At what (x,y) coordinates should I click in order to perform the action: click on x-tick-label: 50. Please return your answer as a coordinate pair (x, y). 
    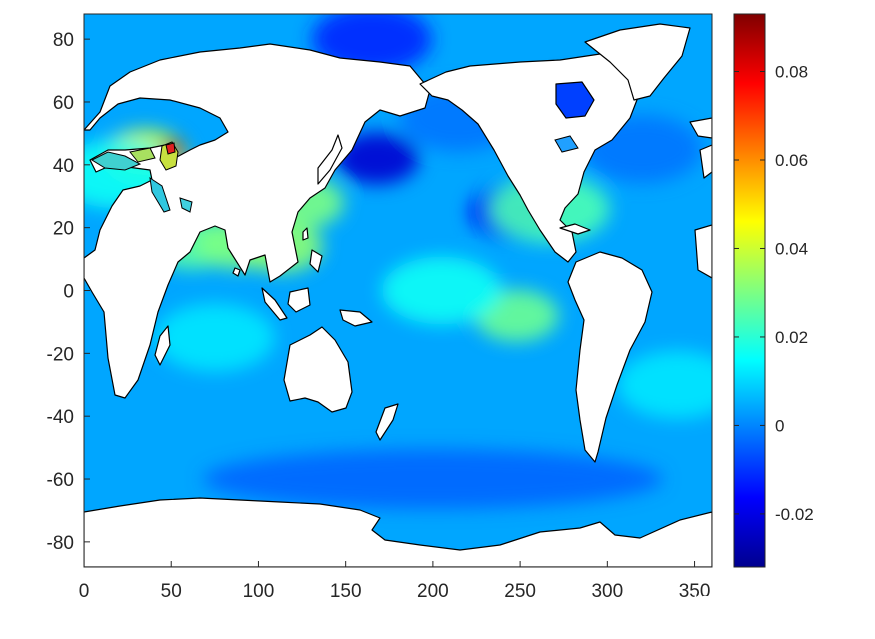
    Looking at the image, I should click on (171, 591).